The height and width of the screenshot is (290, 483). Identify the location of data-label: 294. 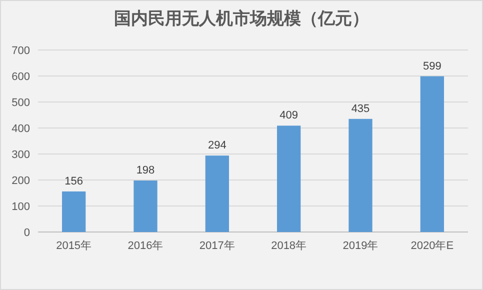
(217, 146).